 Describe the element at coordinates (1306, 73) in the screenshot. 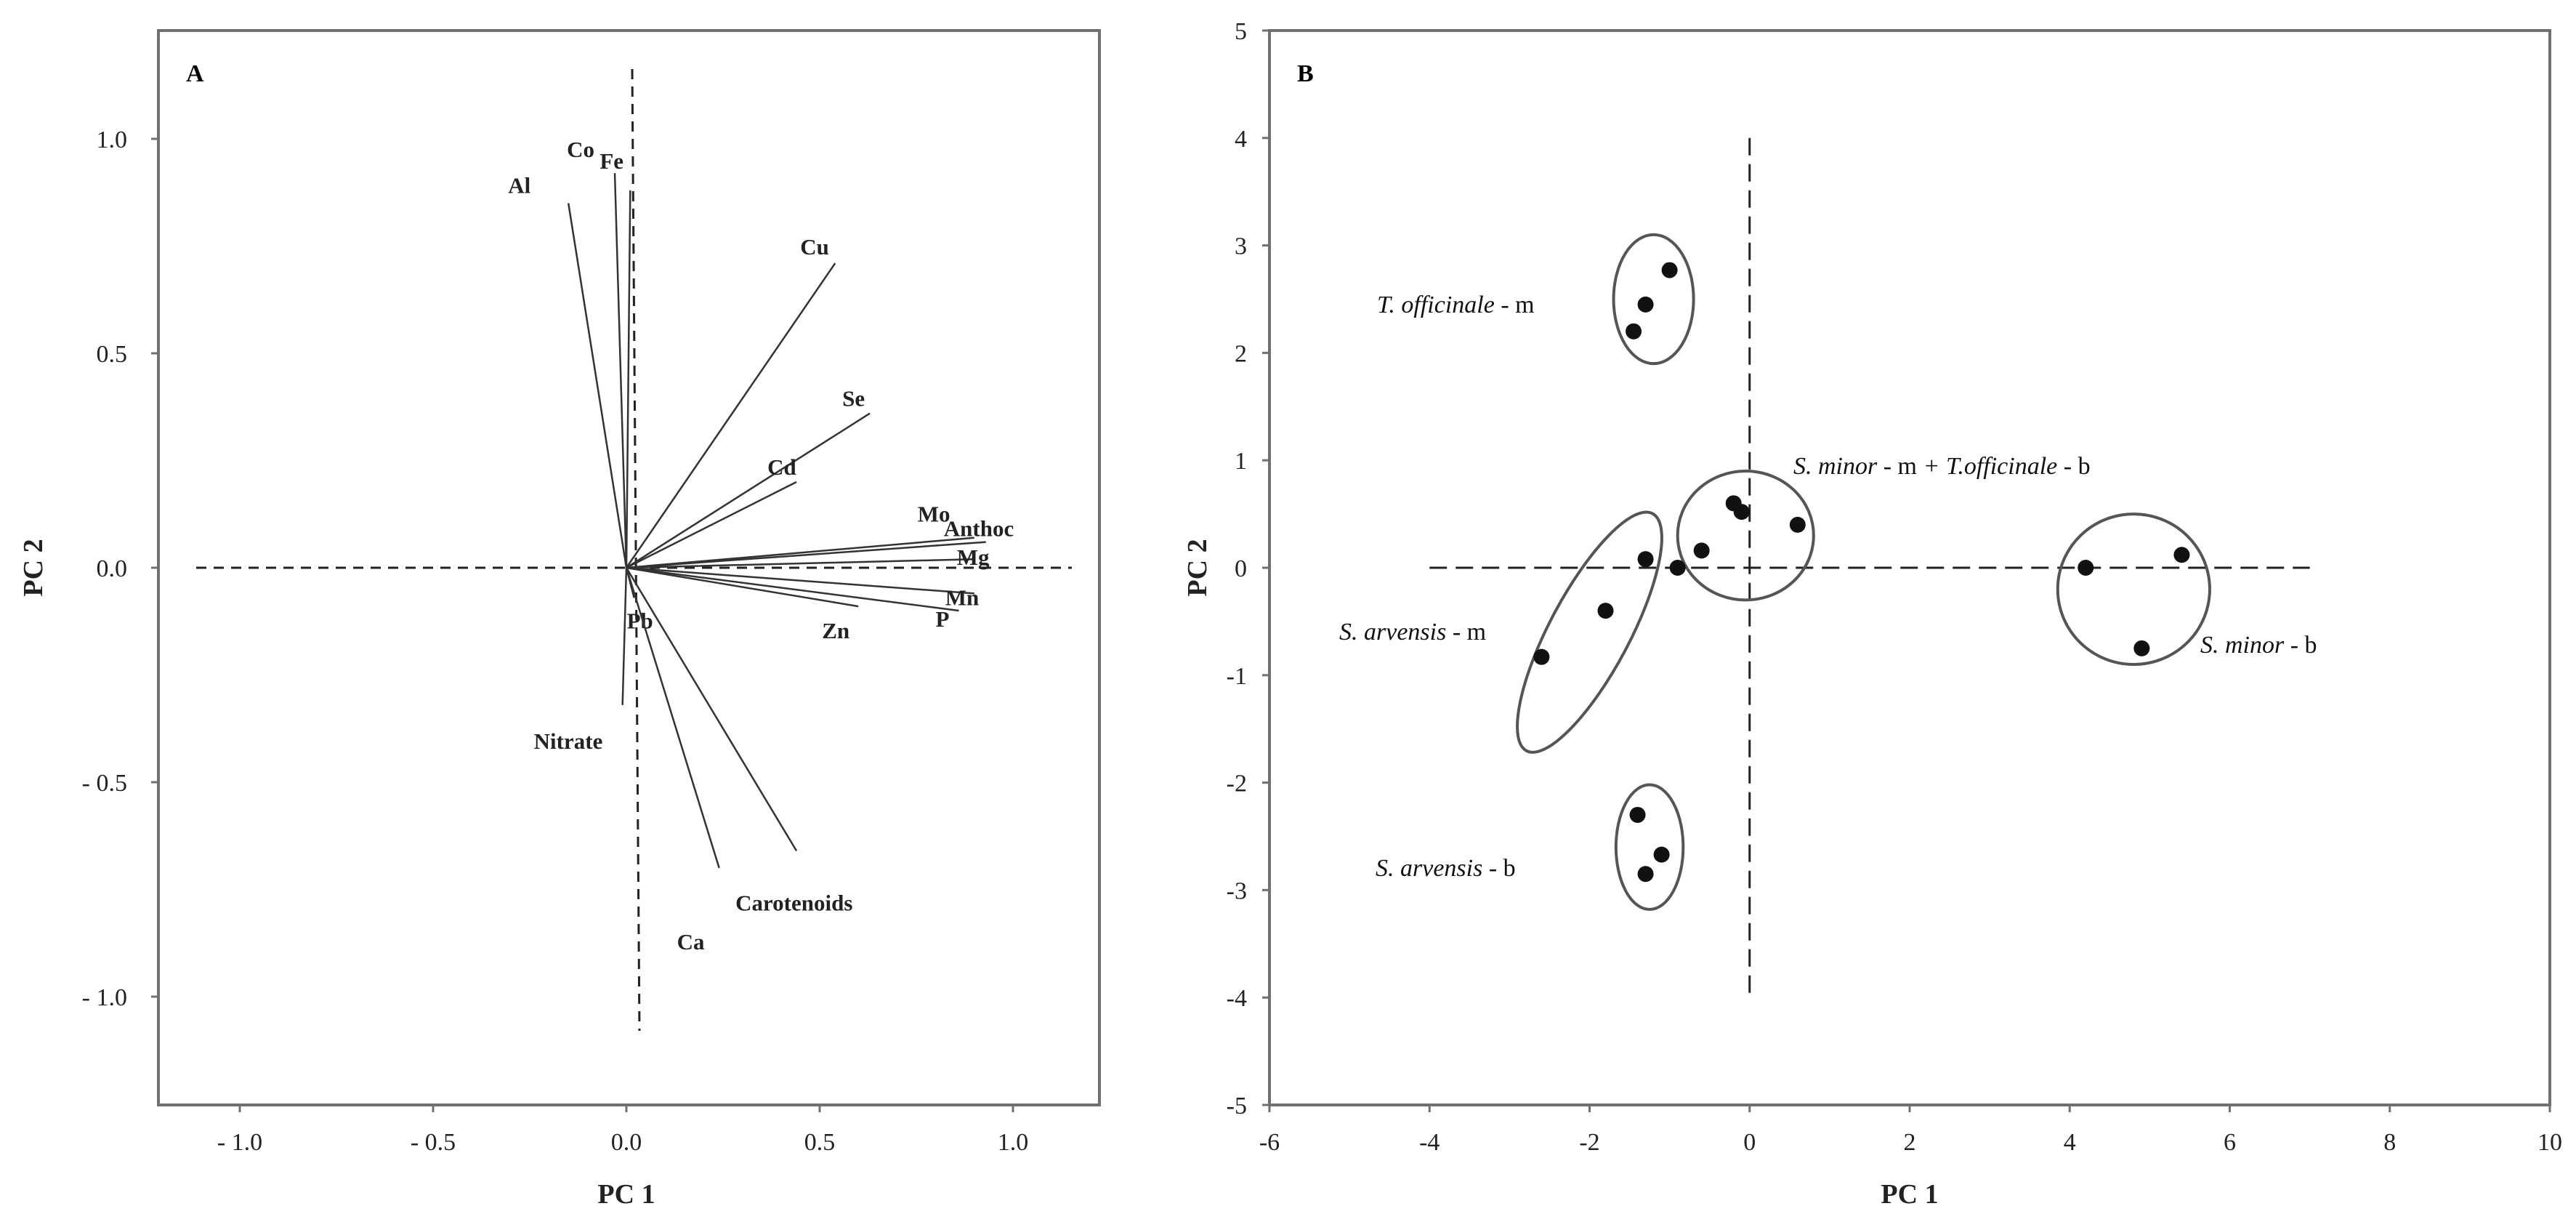

I see `panel-b-label: B` at that location.